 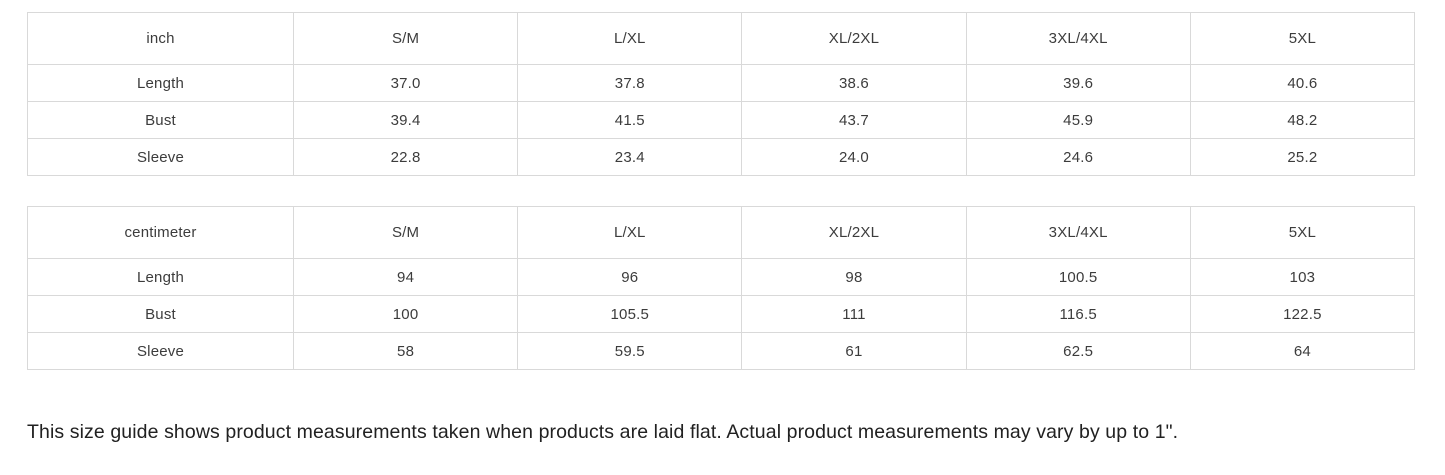 What do you see at coordinates (854, 120) in the screenshot?
I see `measurement-value-cell: 43.7` at bounding box center [854, 120].